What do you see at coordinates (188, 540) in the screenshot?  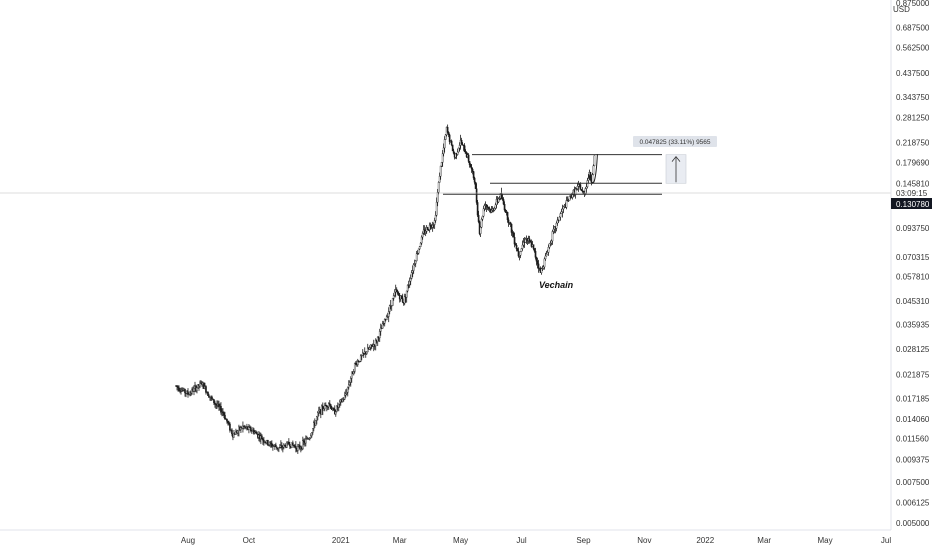 I see `x-tick-label: Aug` at bounding box center [188, 540].